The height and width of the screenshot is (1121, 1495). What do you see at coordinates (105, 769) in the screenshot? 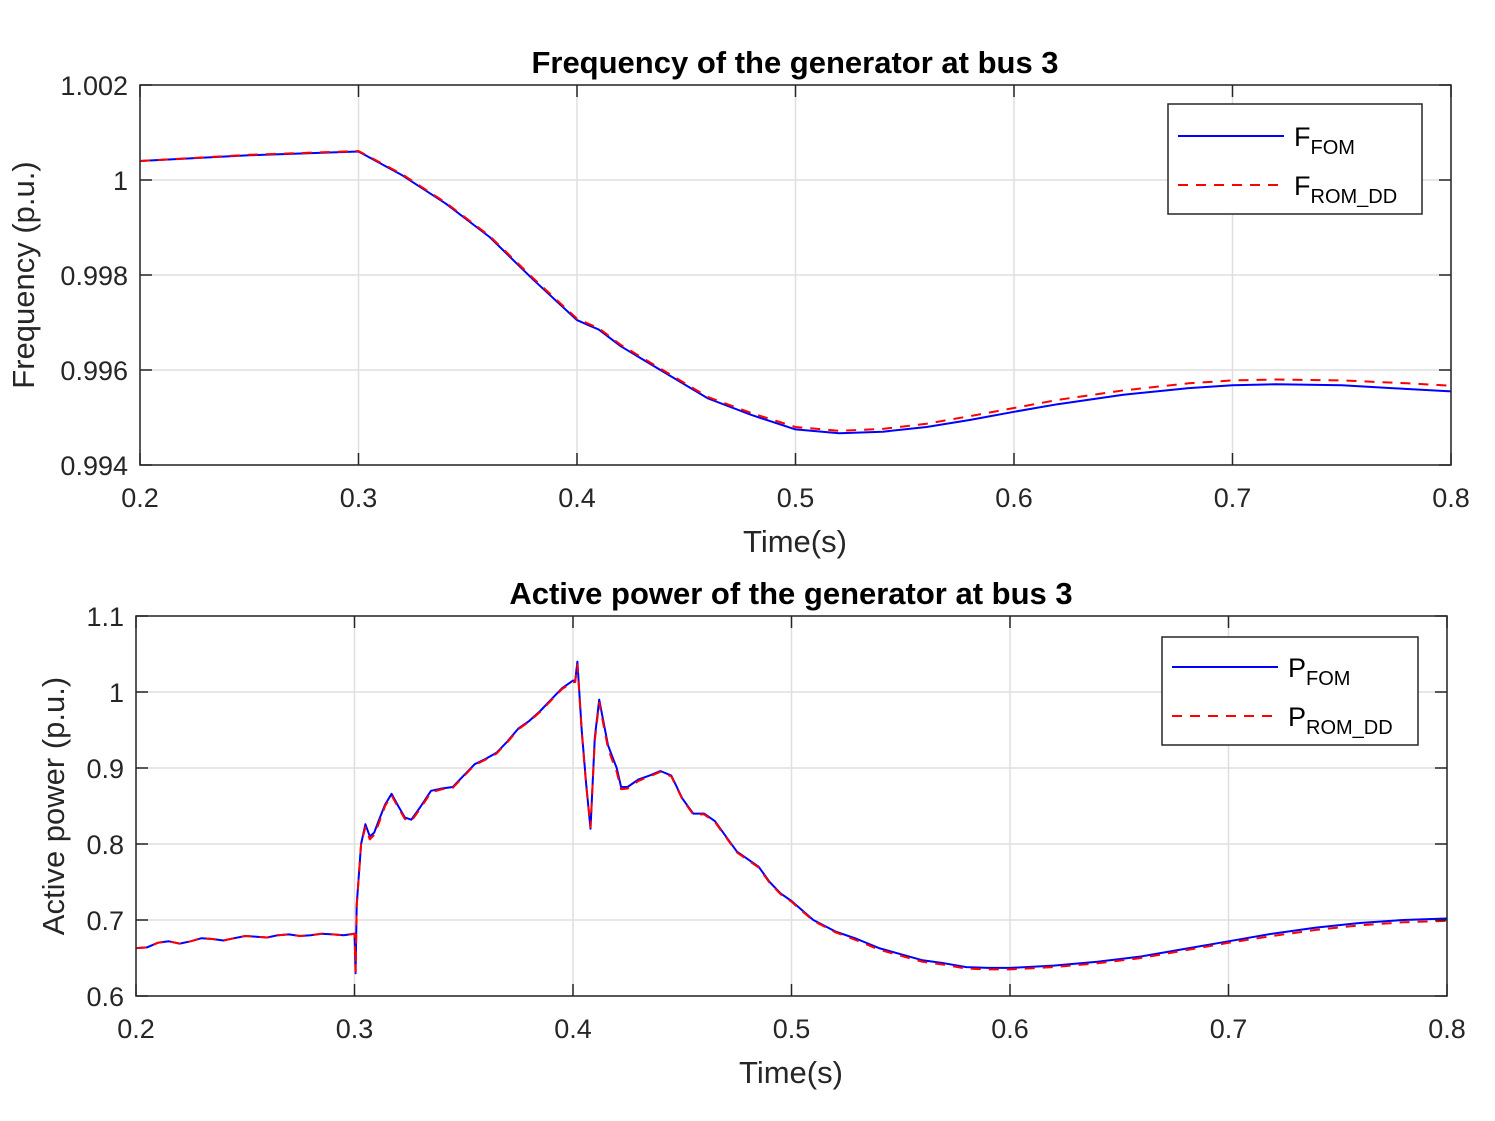
I see `y-tick-label: 0.9` at bounding box center [105, 769].